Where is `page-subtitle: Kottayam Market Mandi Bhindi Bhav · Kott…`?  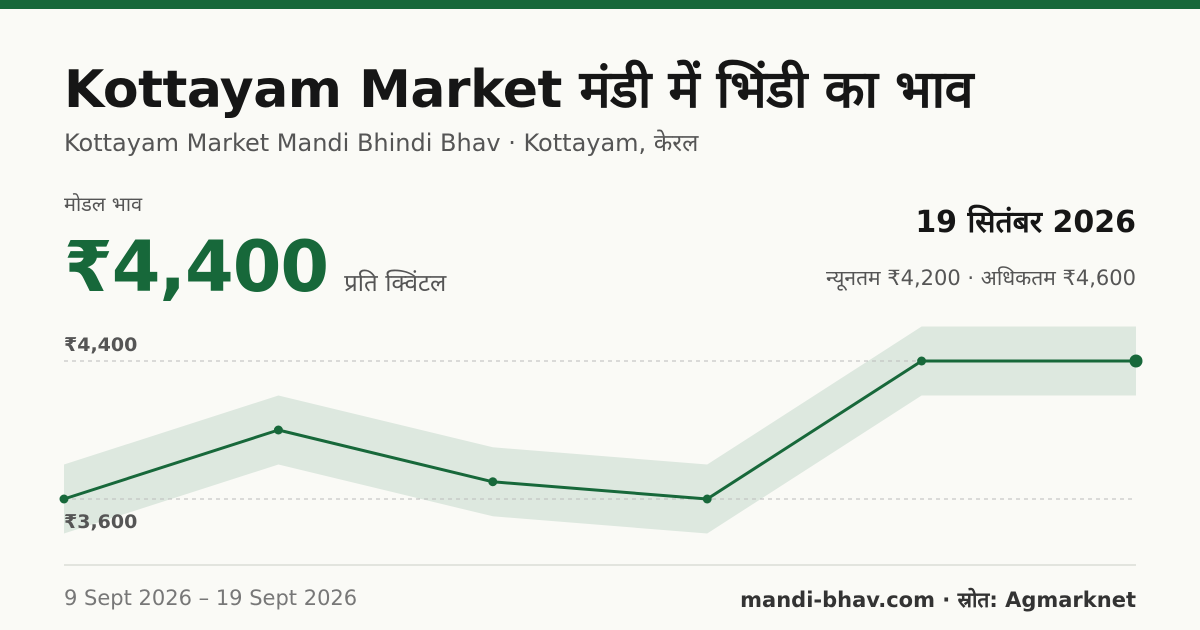 page-subtitle: Kottayam Market Mandi Bhindi Bhav · Kott… is located at coordinates (381, 143).